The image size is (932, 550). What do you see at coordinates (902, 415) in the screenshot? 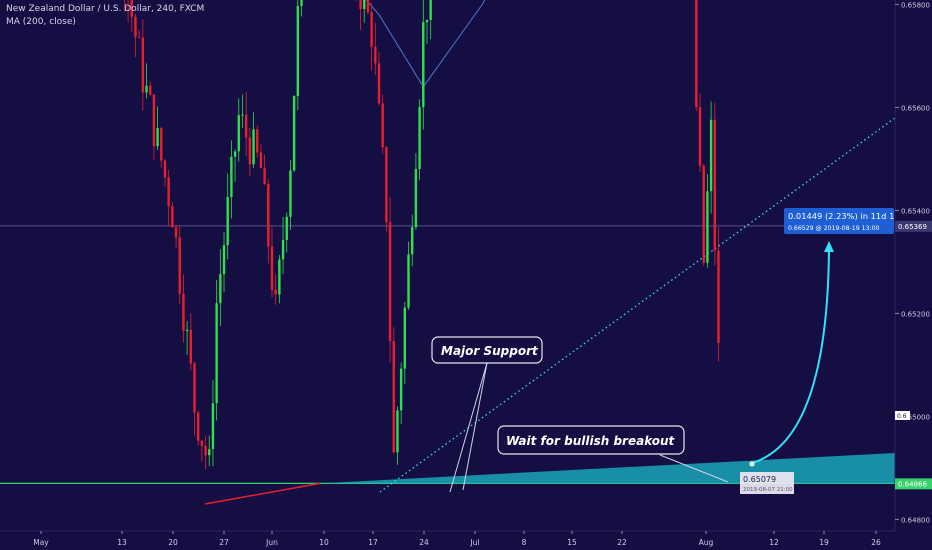
I see `partial-price-tag` at bounding box center [902, 415].